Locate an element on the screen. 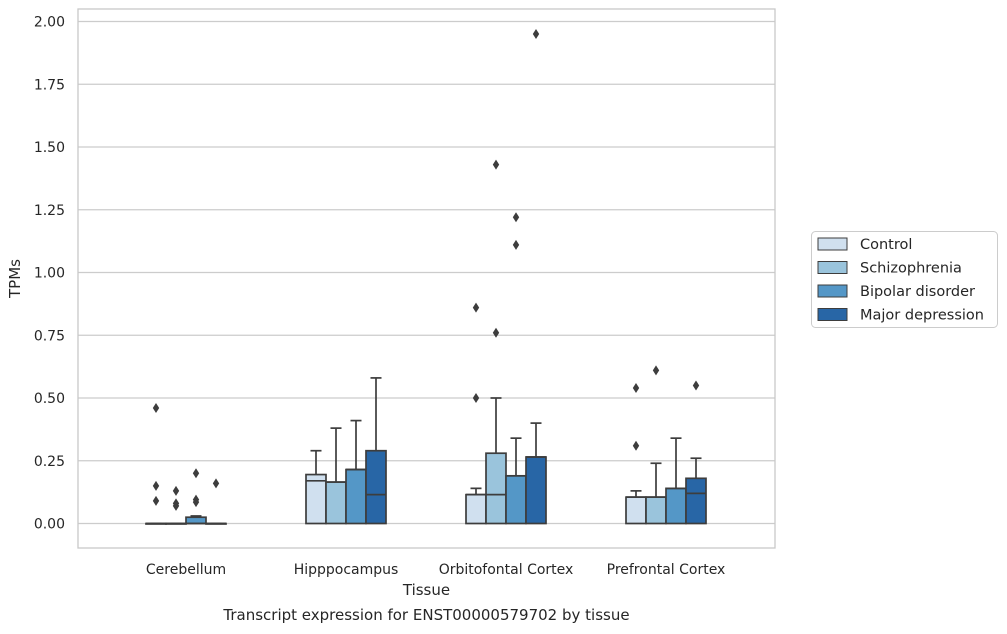 This screenshot has width=1007, height=634. legend-label: Control is located at coordinates (886, 245).